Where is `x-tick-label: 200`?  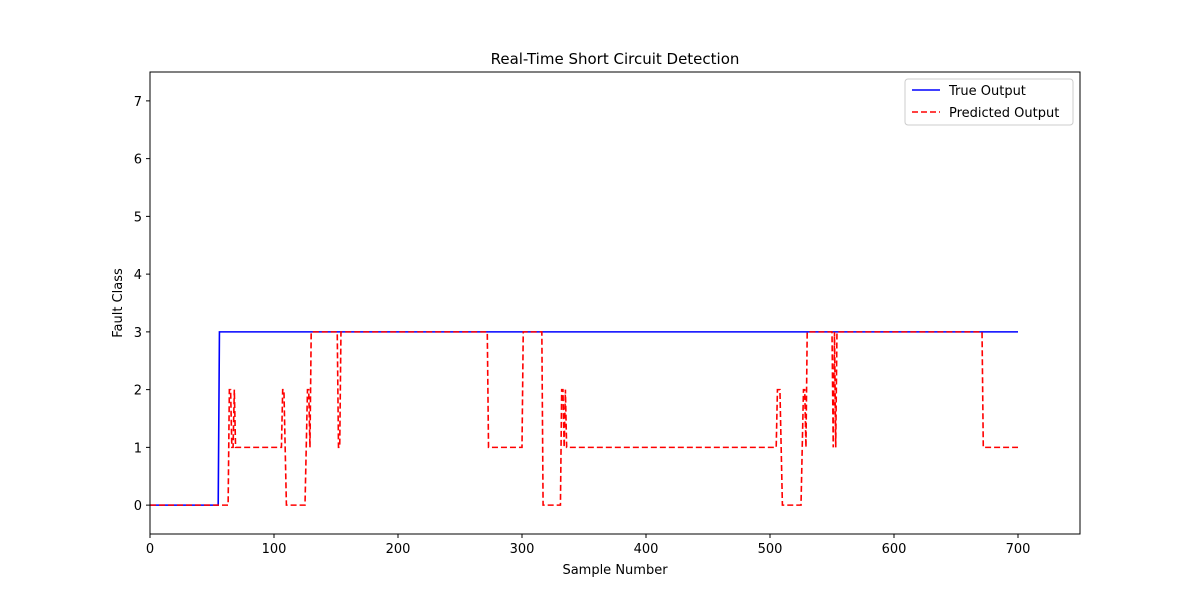 x-tick-label: 200 is located at coordinates (398, 549).